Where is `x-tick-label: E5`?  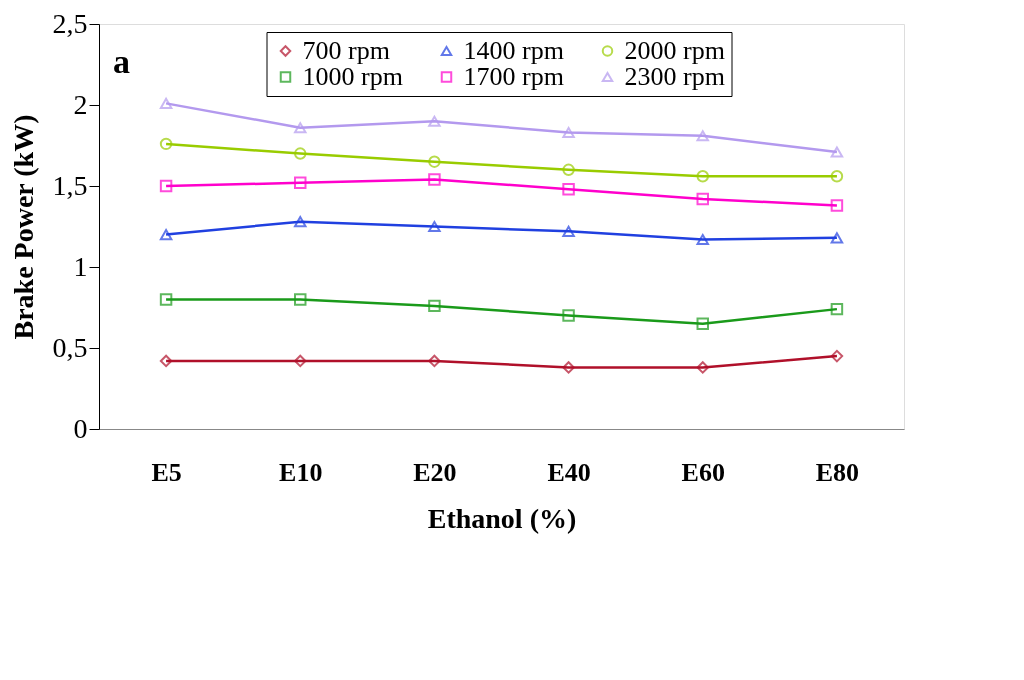 x-tick-label: E5 is located at coordinates (166, 472).